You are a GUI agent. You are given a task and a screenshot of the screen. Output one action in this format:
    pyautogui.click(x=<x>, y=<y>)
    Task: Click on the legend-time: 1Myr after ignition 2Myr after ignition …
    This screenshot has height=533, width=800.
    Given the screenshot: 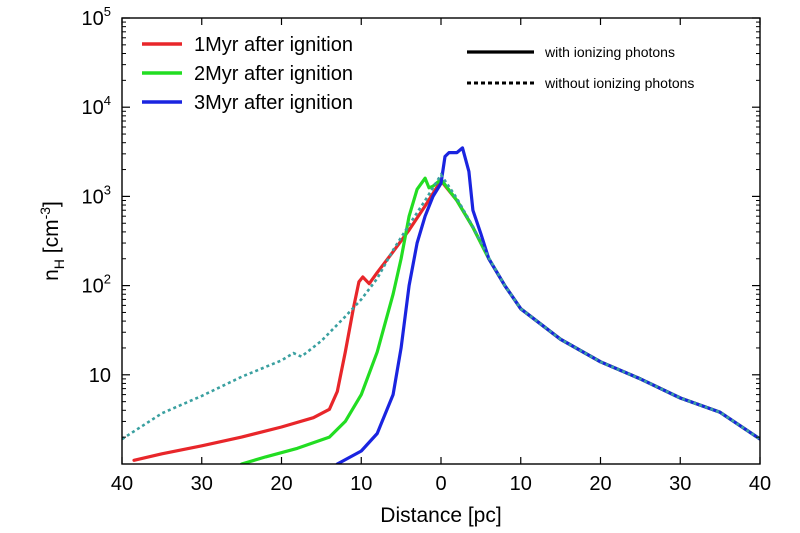 What is the action you would take?
    pyautogui.click(x=247, y=74)
    